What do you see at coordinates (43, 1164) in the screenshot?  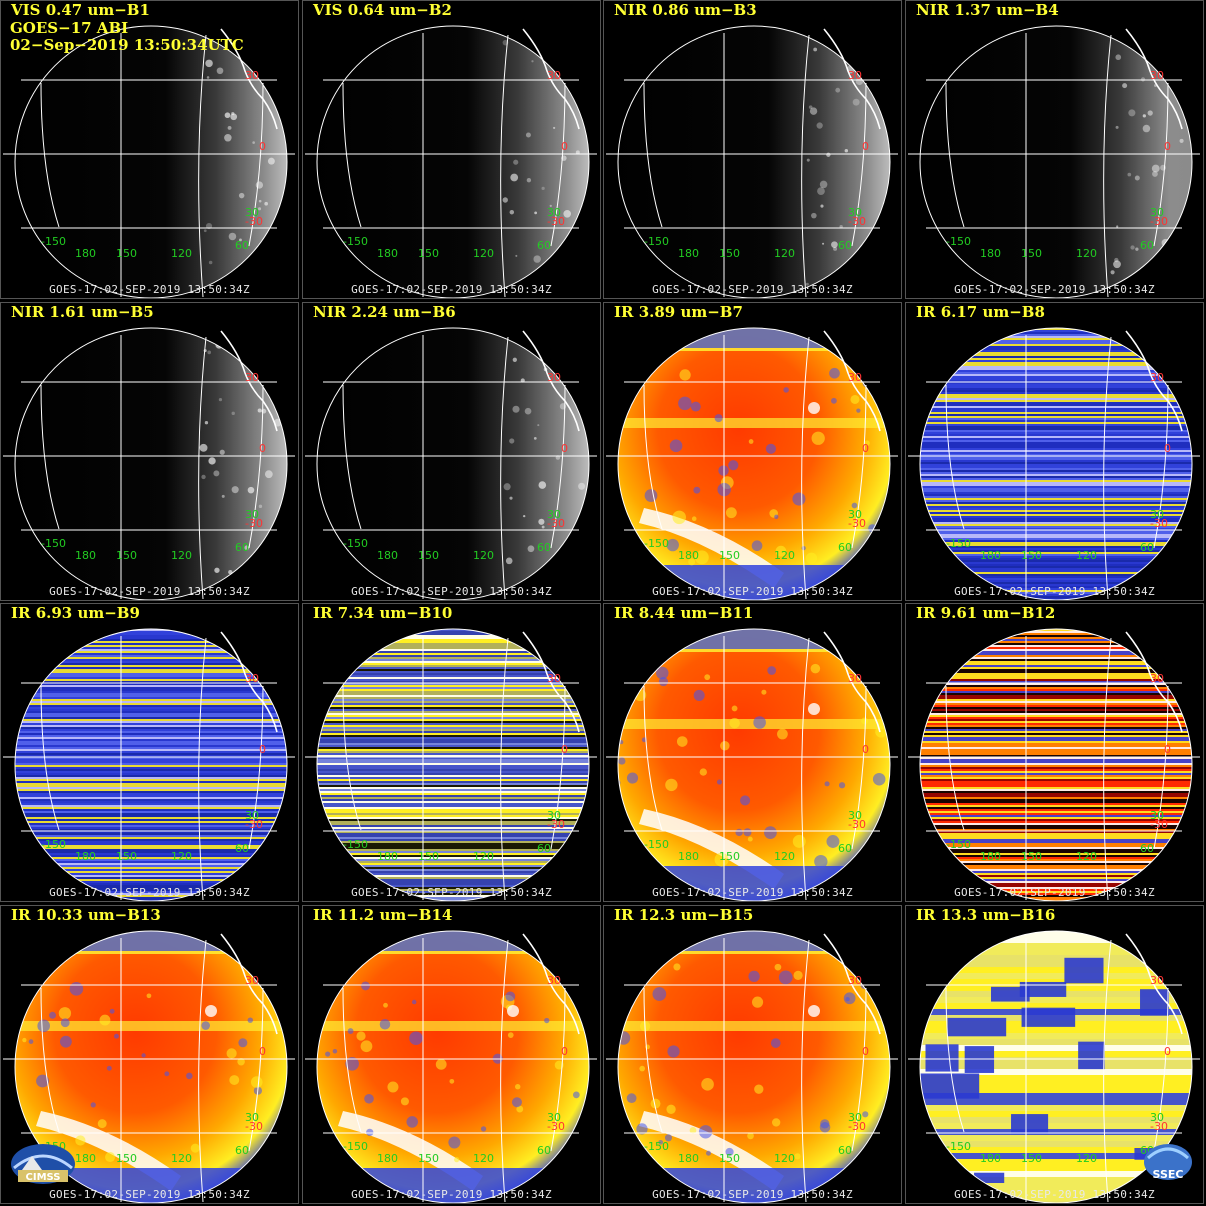 I see `cimss-logo: CIMSS` at bounding box center [43, 1164].